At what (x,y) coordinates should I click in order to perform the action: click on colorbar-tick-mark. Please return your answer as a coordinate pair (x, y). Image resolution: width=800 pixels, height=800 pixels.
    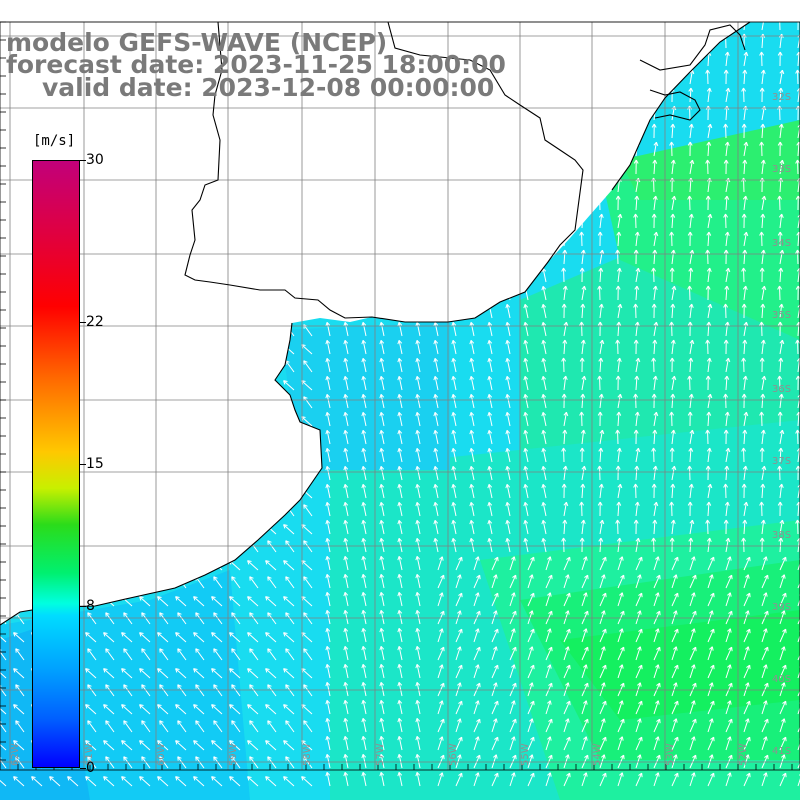
    Looking at the image, I should click on (83, 606).